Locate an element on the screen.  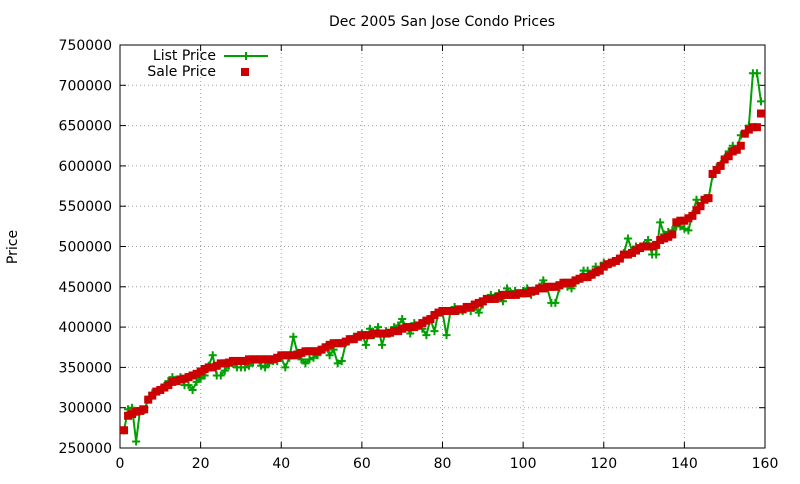
legend-marker-list-price is located at coordinates (246, 56).